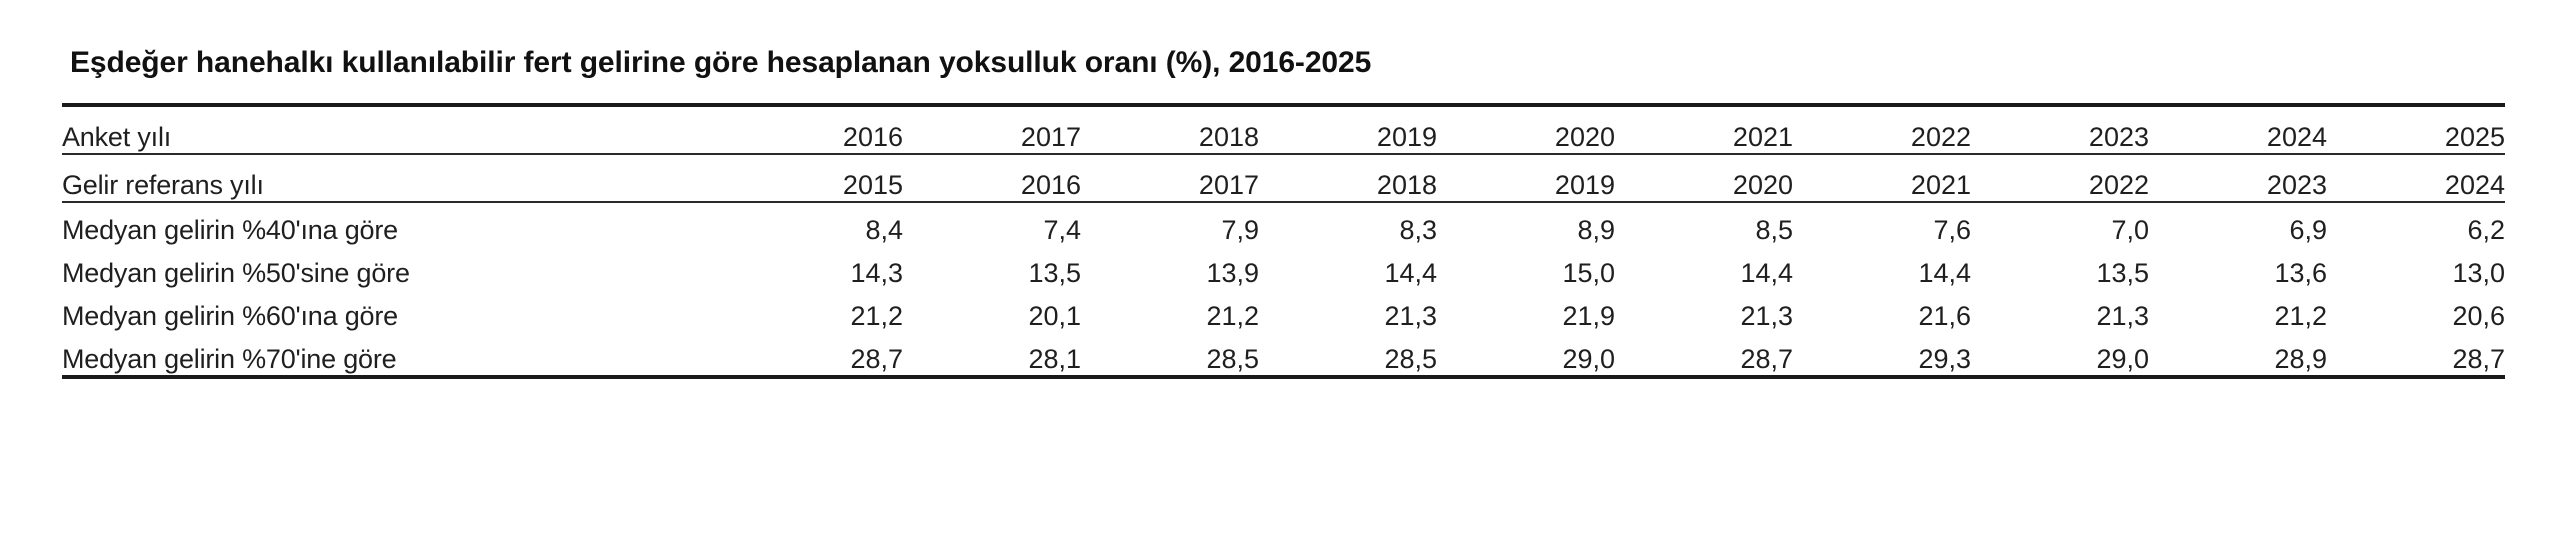 This screenshot has width=2560, height=549. What do you see at coordinates (1348, 177) in the screenshot?
I see `header-cell-income-year-4: 2018` at bounding box center [1348, 177].